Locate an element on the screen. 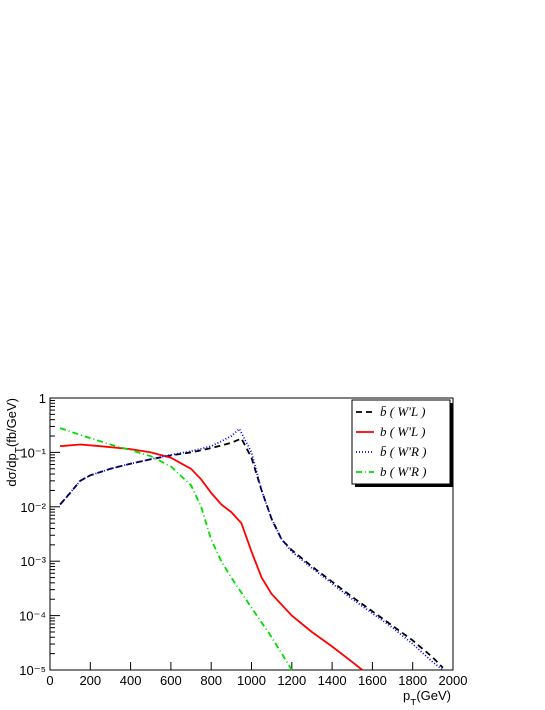  legend-box is located at coordinates (401, 442).